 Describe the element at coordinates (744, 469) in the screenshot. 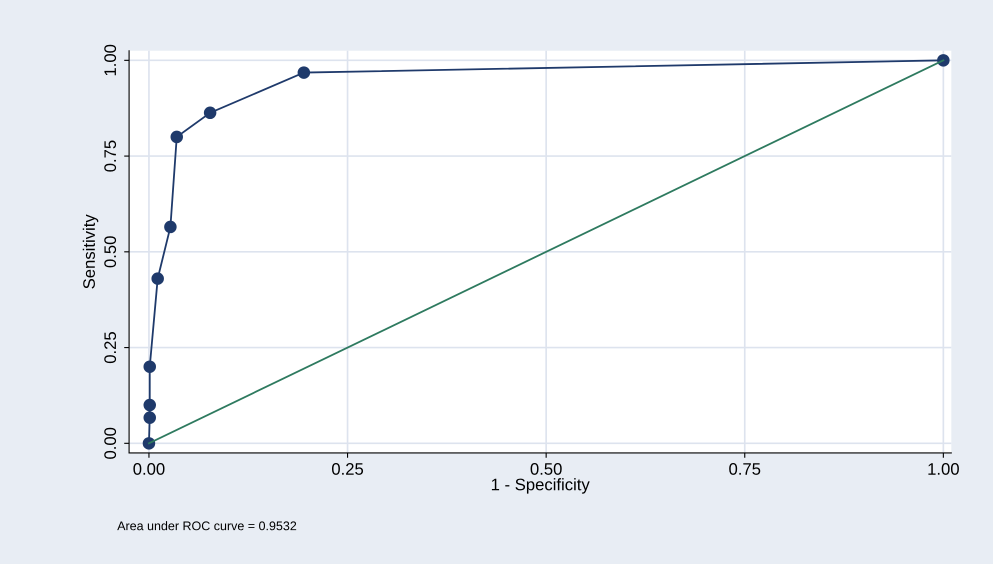

I see `x-tick-label: 0.75` at that location.